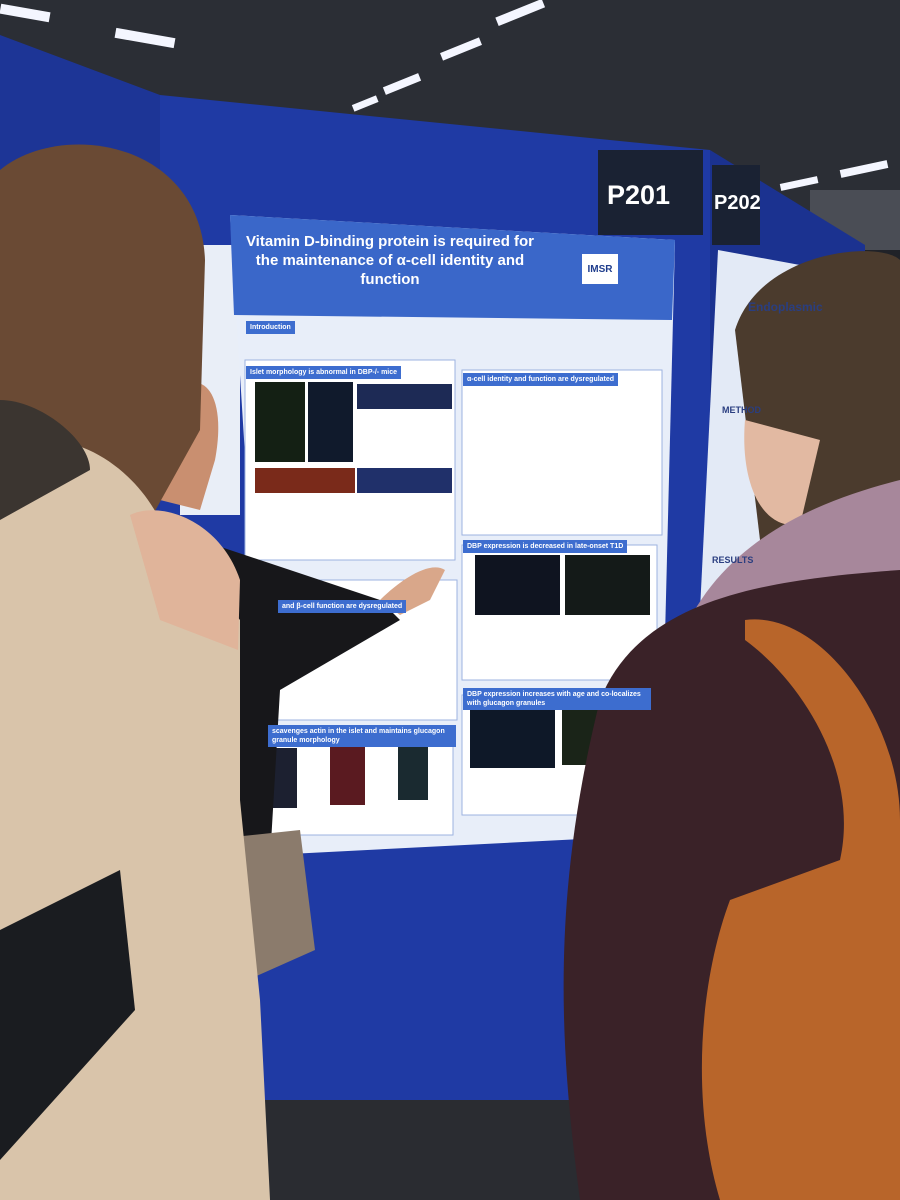 The width and height of the screenshot is (900, 1200). I want to click on backpack, so click(67, 1015).